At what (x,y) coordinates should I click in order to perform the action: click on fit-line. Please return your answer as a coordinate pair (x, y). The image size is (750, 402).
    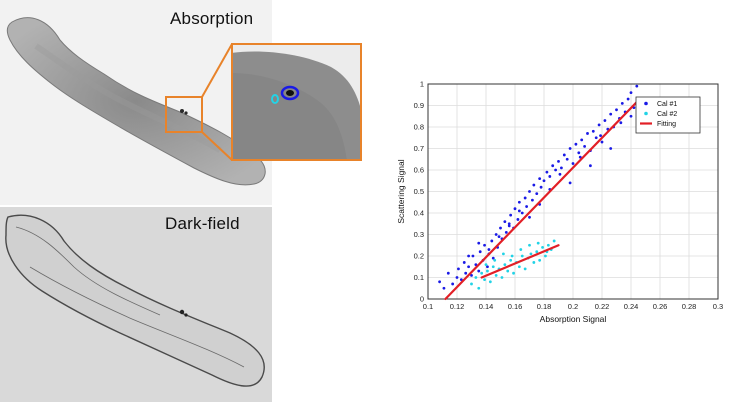
    Looking at the image, I should click on (520, 261).